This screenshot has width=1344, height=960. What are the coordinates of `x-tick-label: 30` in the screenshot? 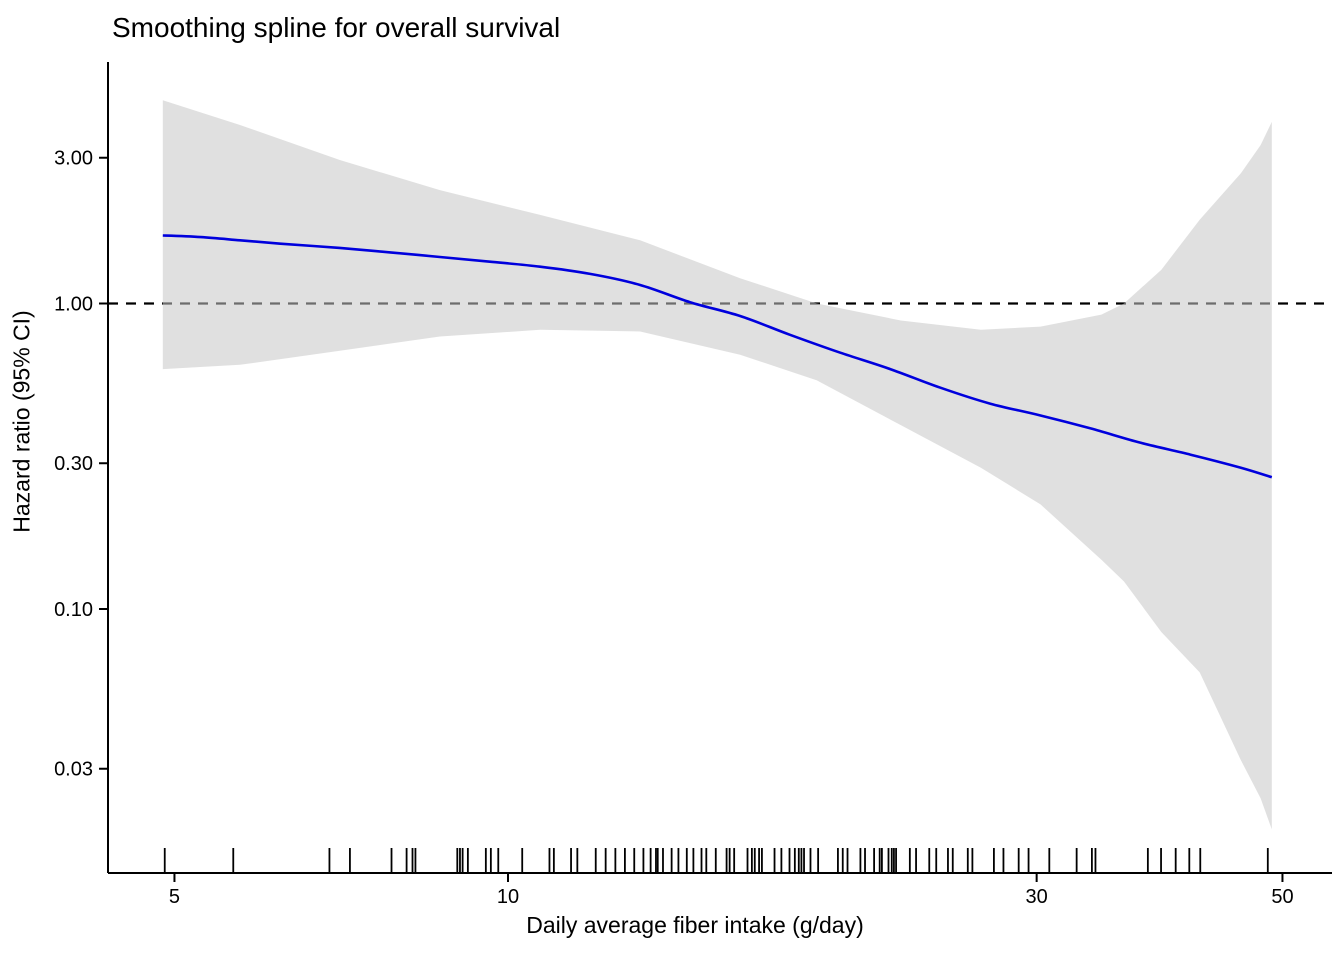 It's located at (1037, 897).